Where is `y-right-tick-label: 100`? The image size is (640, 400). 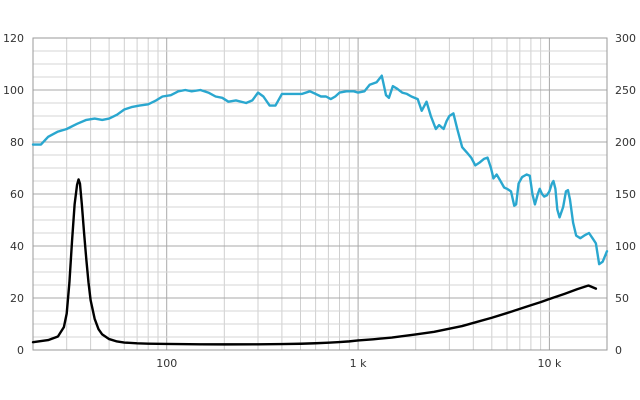 y-right-tick-label: 100 is located at coordinates (625, 246).